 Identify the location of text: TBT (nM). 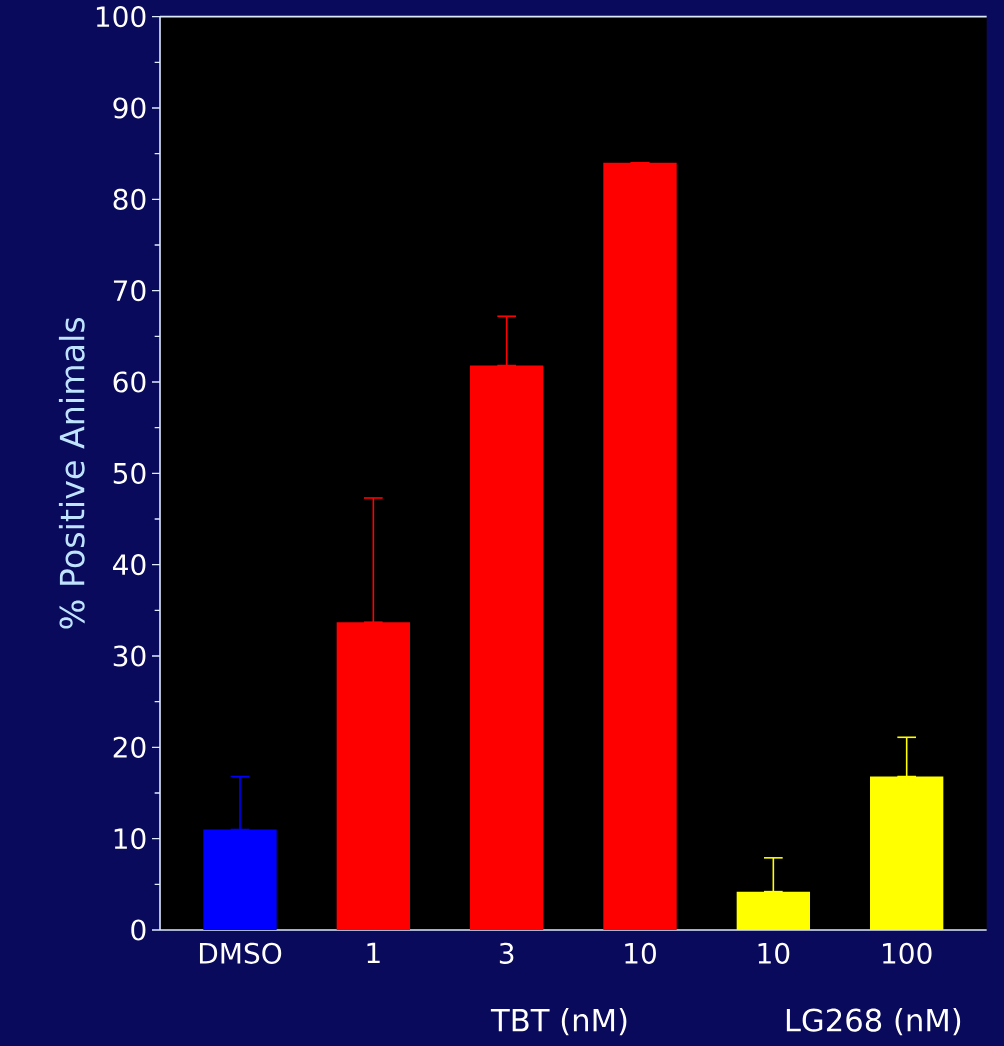
(558, 1022).